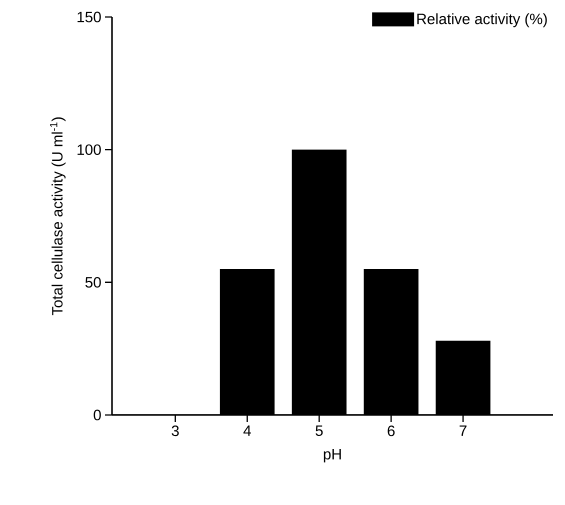  Describe the element at coordinates (463, 431) in the screenshot. I see `x-tick-label: 7` at that location.